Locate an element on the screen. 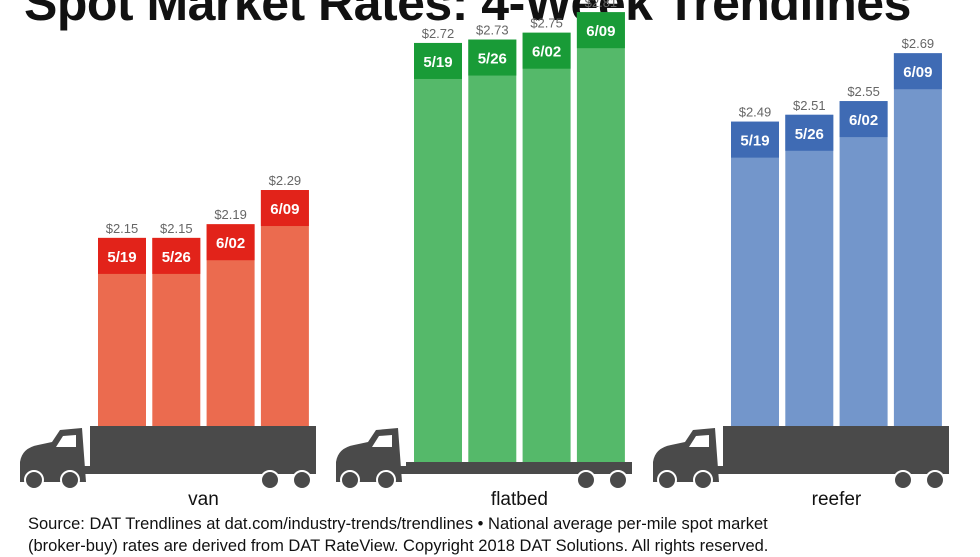 This screenshot has height=557, width=980. reefer-truck-chassis is located at coordinates (820, 470).